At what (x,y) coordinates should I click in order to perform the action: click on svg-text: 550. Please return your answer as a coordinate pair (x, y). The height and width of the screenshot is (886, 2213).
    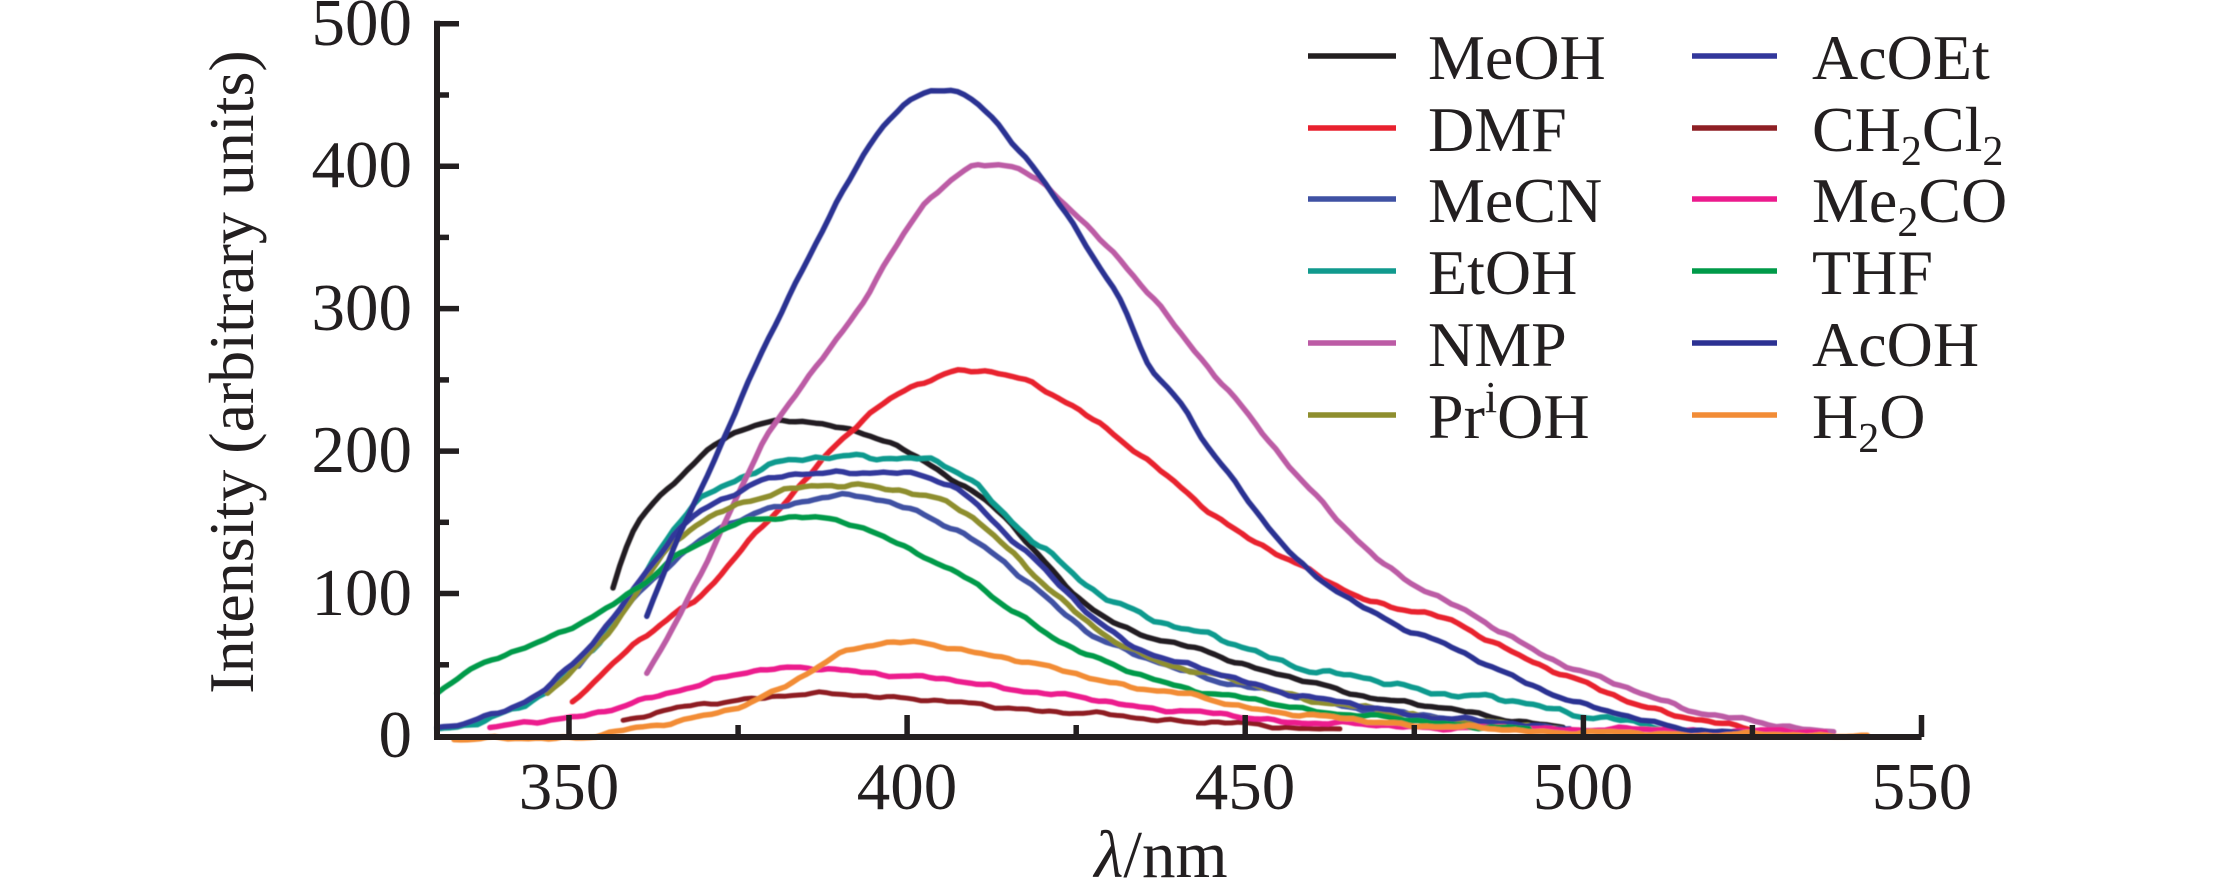
    Looking at the image, I should click on (1922, 787).